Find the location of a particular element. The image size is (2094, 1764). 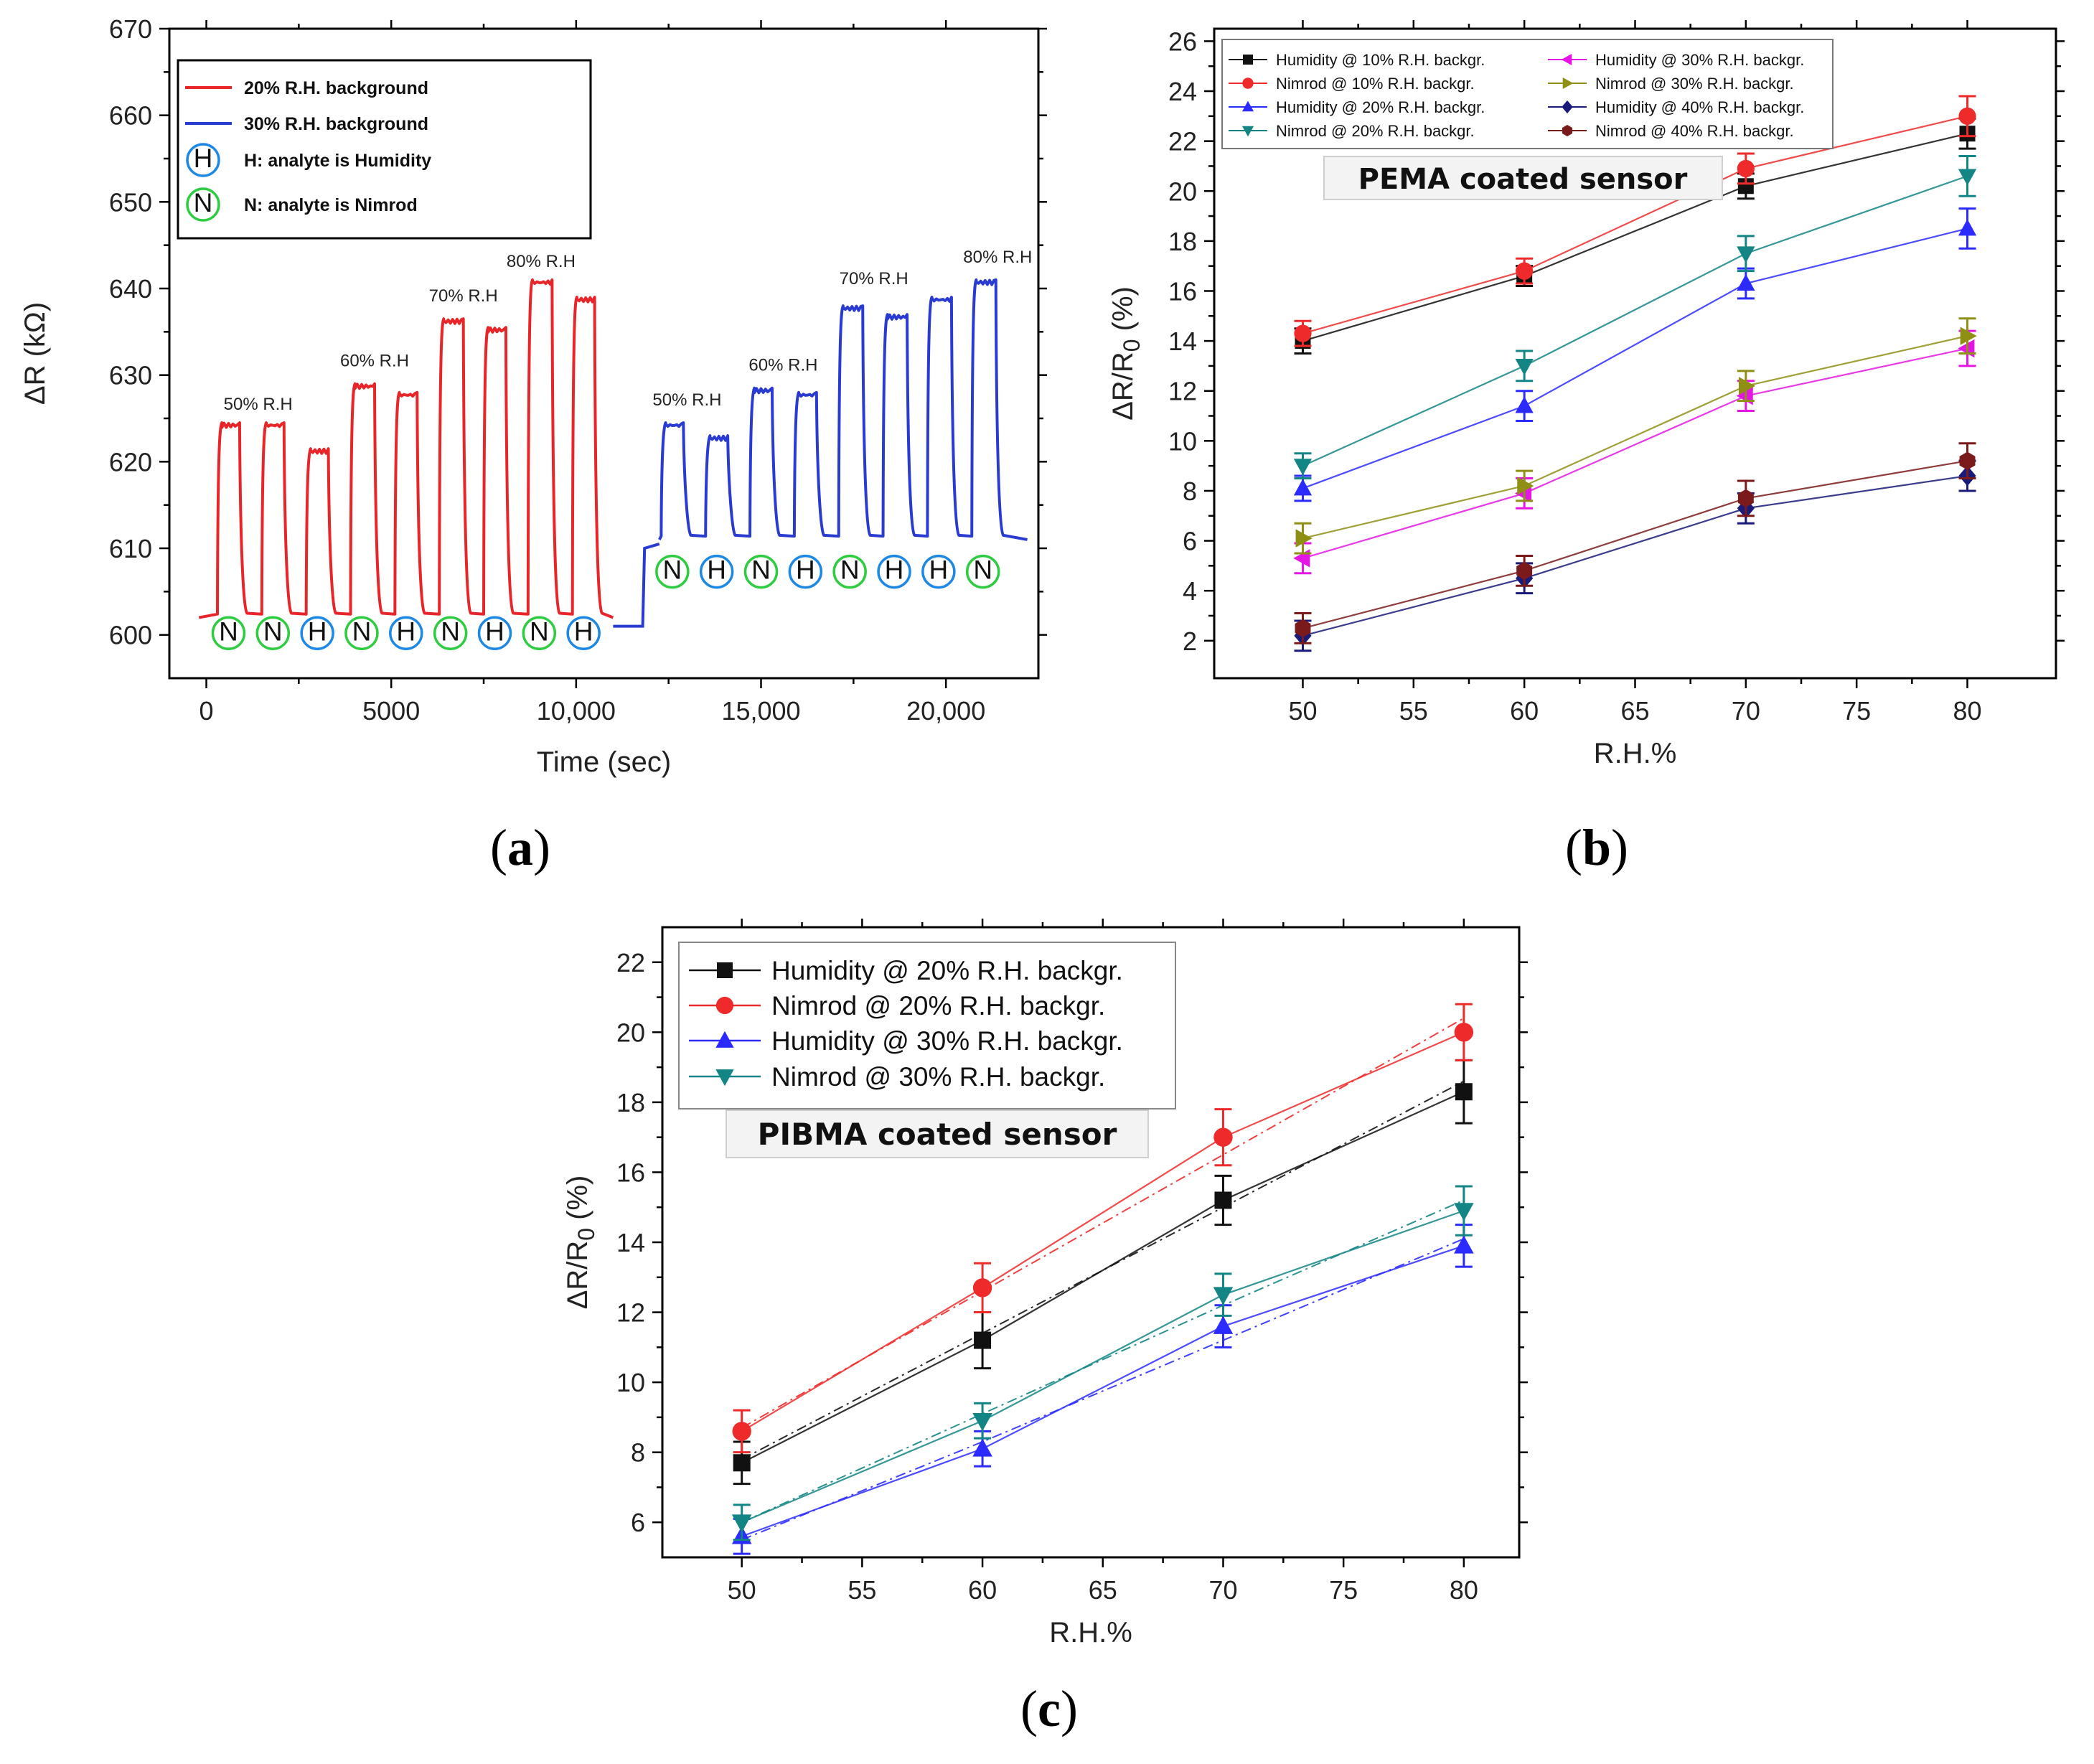

rh-label: 50% R.H is located at coordinates (258, 404).